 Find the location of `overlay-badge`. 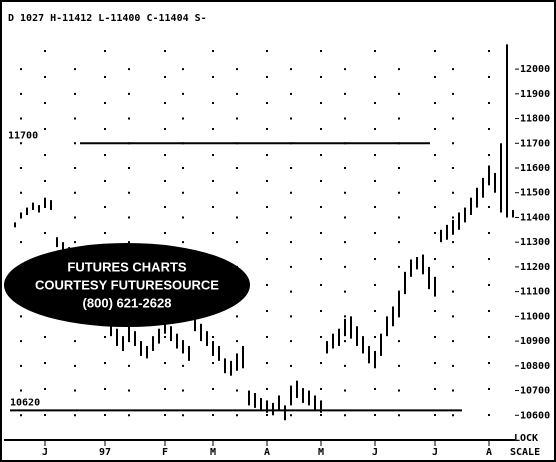

overlay-badge is located at coordinates (127, 285).